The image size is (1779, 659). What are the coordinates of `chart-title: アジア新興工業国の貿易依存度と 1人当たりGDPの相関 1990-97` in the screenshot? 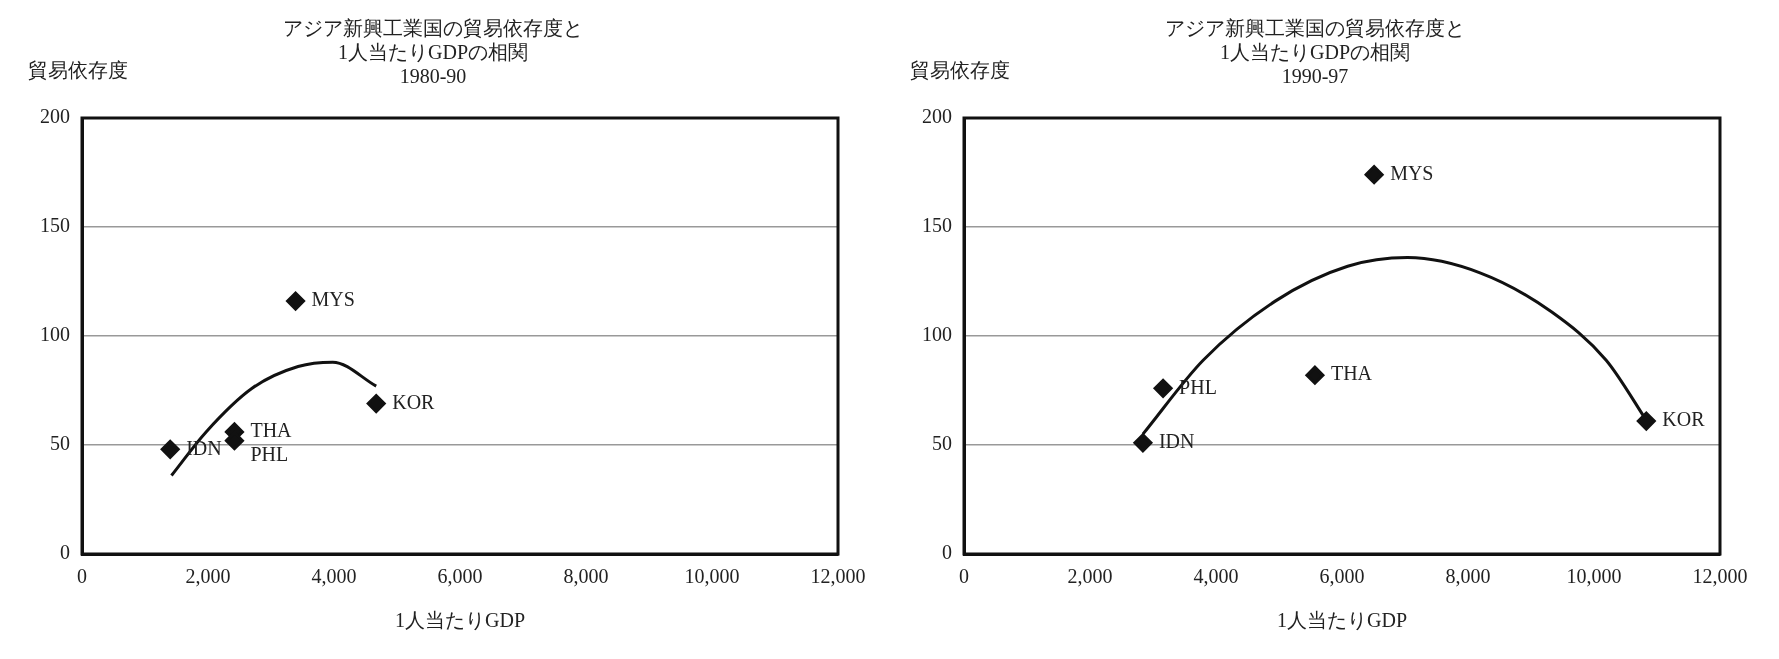 It's located at (1315, 52).